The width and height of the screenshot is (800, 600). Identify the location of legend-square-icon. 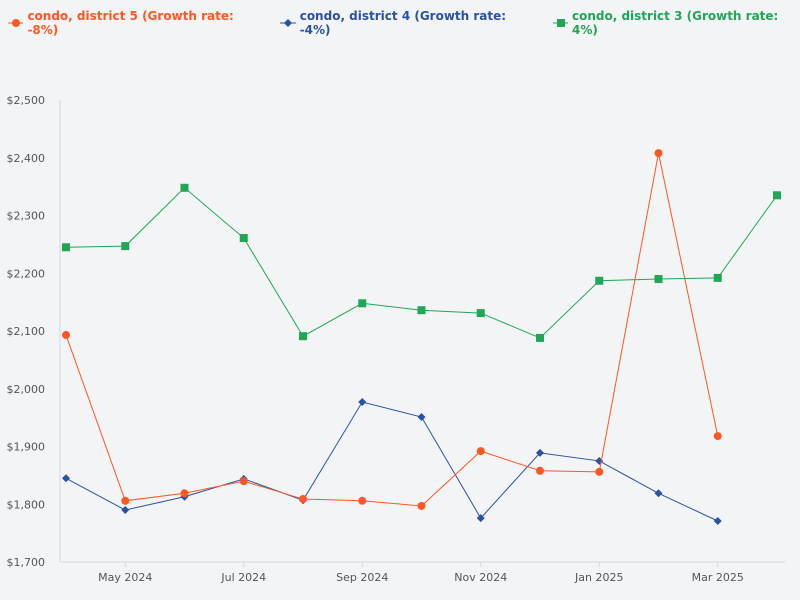
(560, 23).